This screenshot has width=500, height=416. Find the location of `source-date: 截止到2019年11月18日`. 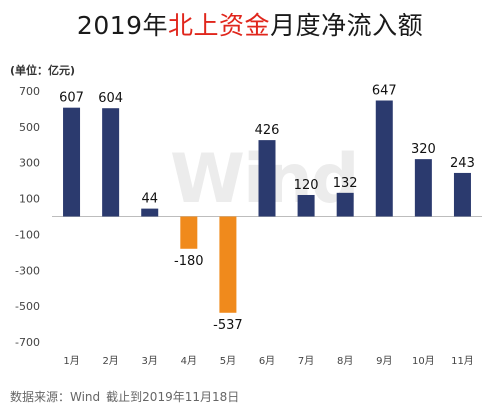

source-date: 截止到2019年11月18日 is located at coordinates (173, 397).